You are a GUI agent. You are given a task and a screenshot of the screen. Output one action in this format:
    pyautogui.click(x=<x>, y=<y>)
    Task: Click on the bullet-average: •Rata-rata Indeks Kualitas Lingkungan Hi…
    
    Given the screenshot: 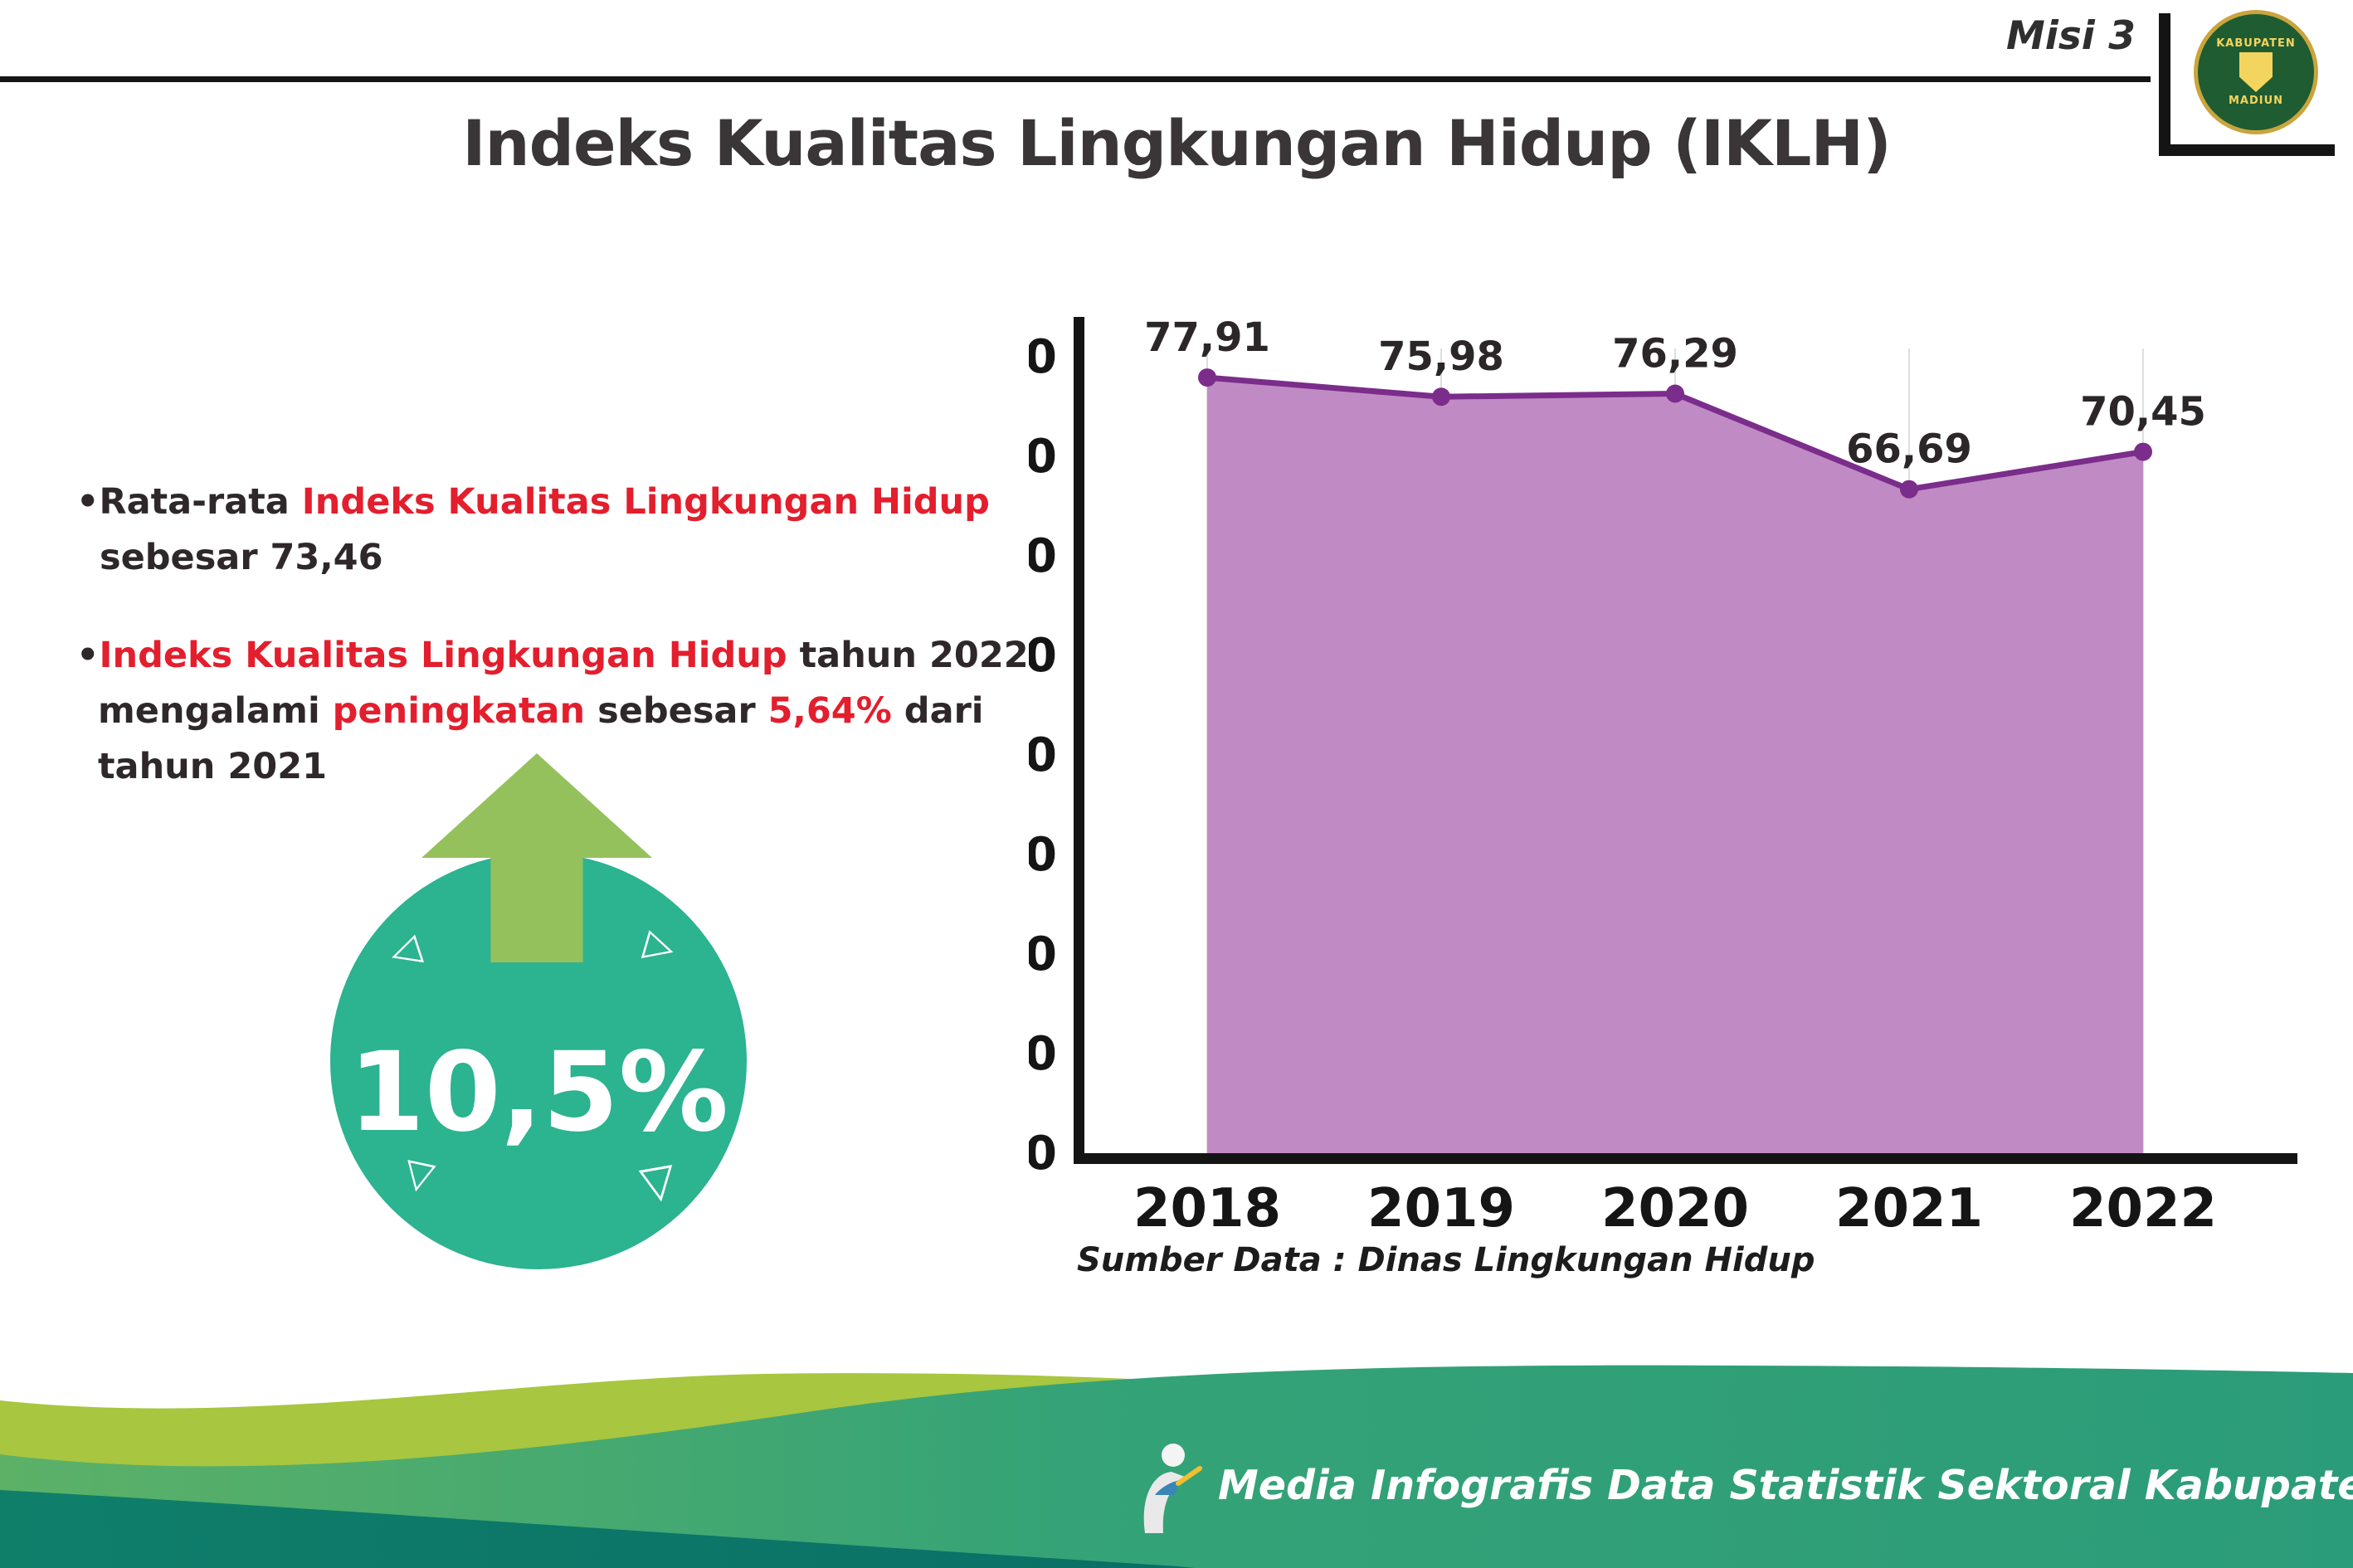 What is the action you would take?
    pyautogui.click(x=561, y=530)
    